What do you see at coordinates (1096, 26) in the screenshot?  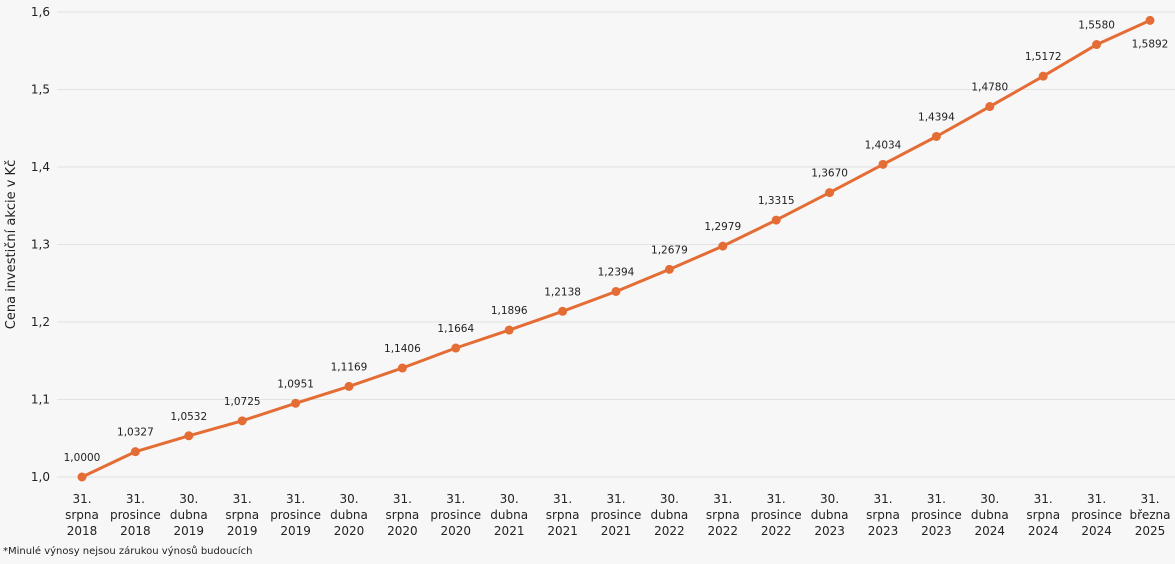 I see `data-label: 1,5580` at bounding box center [1096, 26].